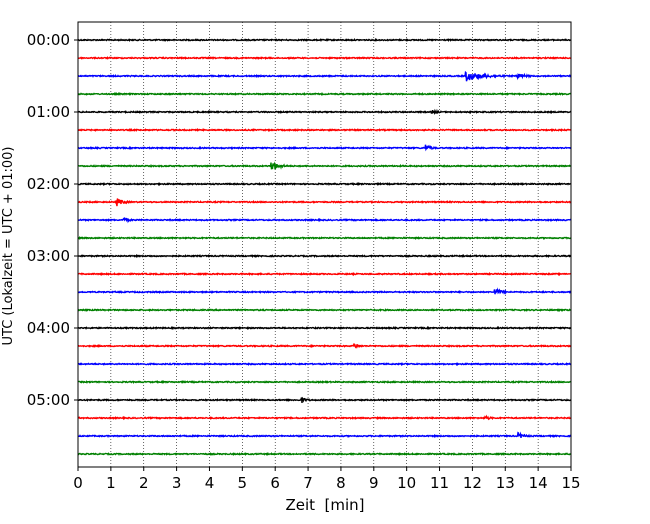 This screenshot has width=650, height=524. Describe the element at coordinates (275, 483) in the screenshot. I see `x-tick-label: 6` at that location.